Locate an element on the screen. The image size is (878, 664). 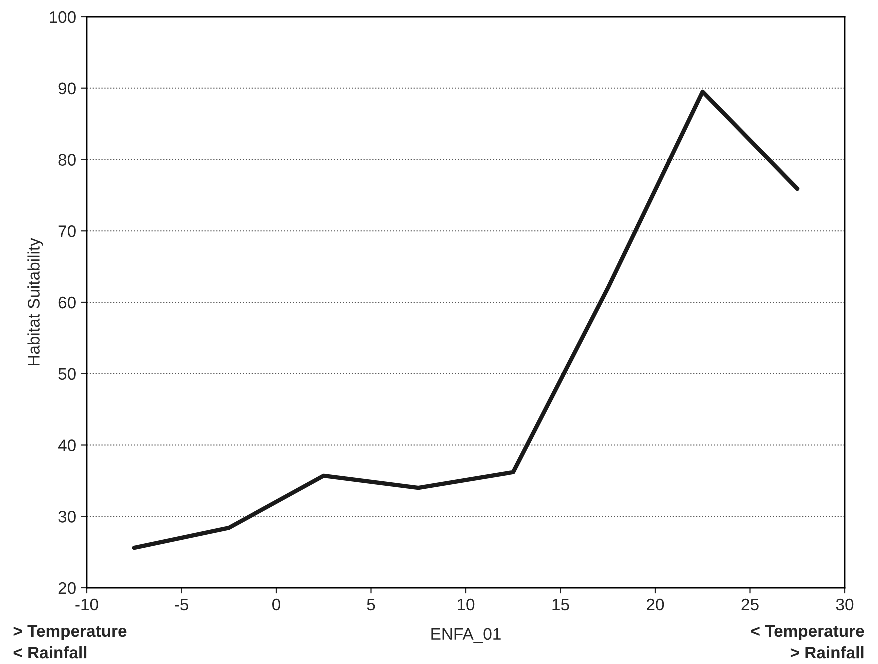
x-tick-label: -5 is located at coordinates (181, 605).